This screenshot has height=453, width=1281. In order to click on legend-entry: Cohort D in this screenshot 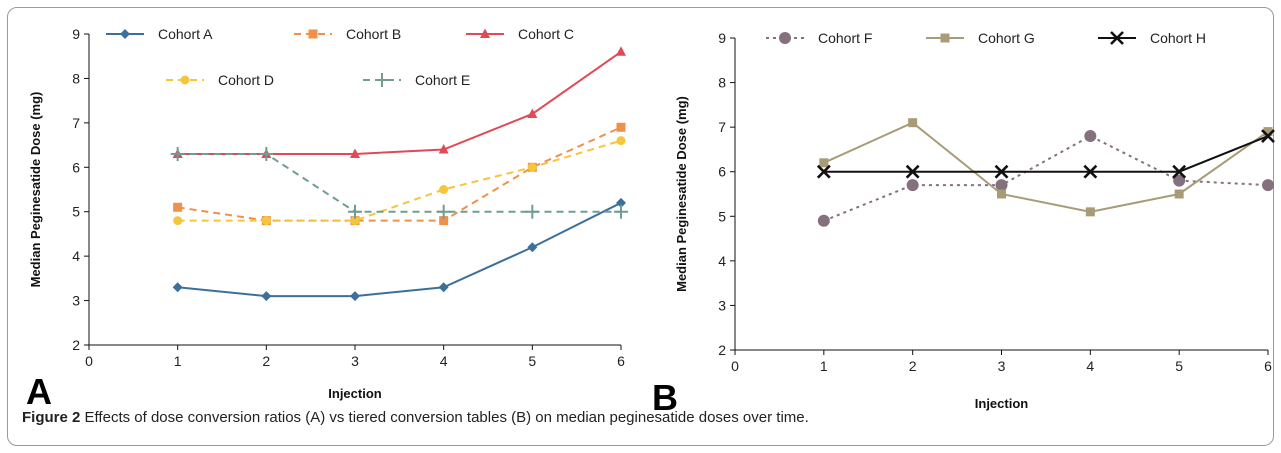, I will do `click(220, 80)`.